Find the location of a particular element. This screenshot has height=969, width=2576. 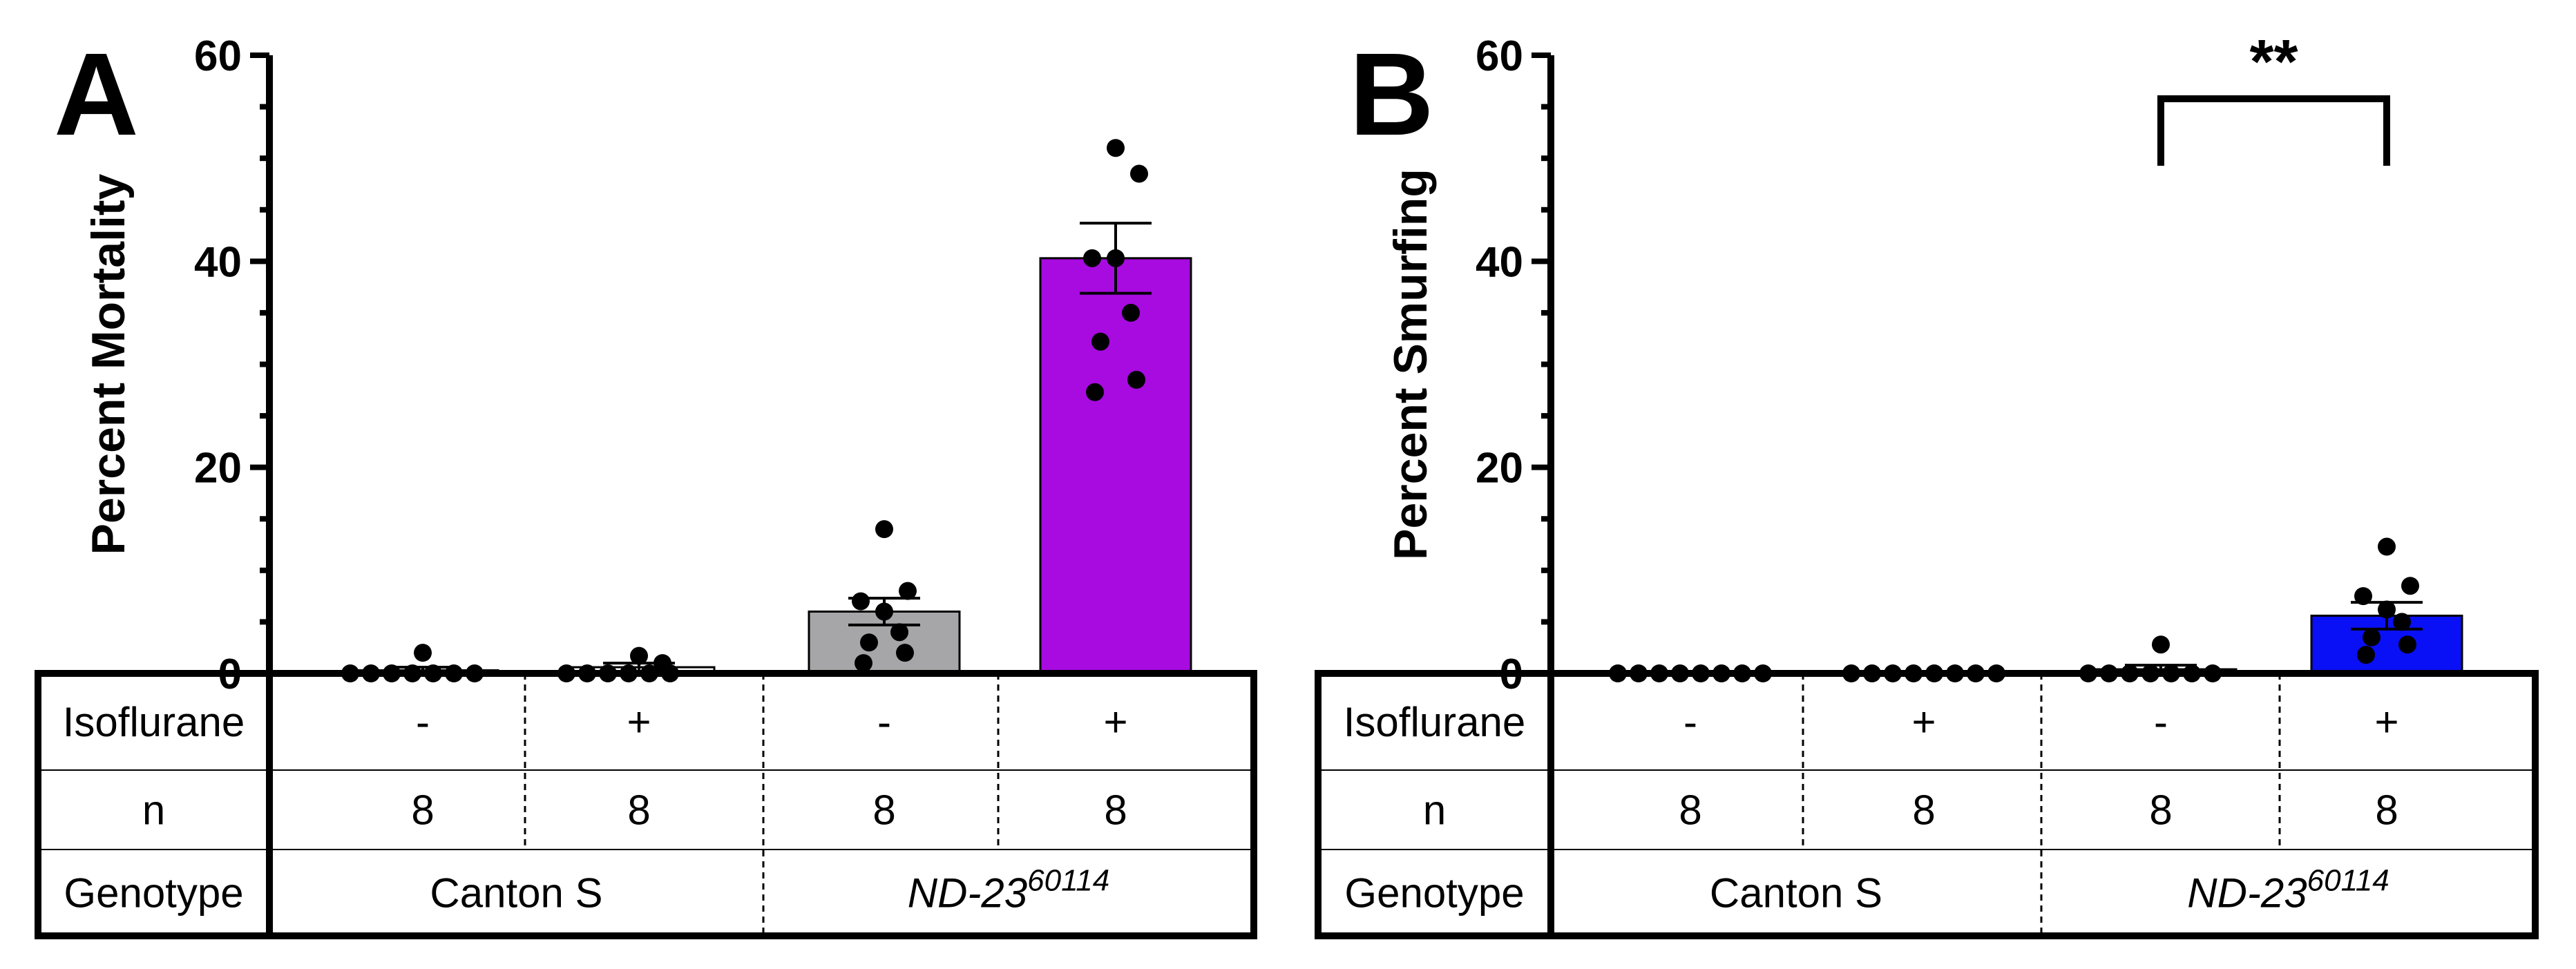

panel-letter: A is located at coordinates (97, 94).